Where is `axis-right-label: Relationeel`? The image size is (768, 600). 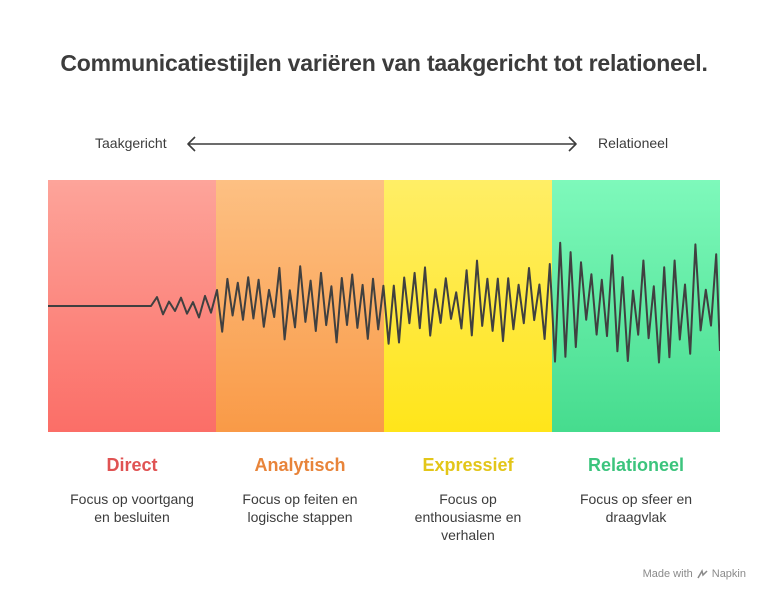
axis-right-label: Relationeel is located at coordinates (633, 143).